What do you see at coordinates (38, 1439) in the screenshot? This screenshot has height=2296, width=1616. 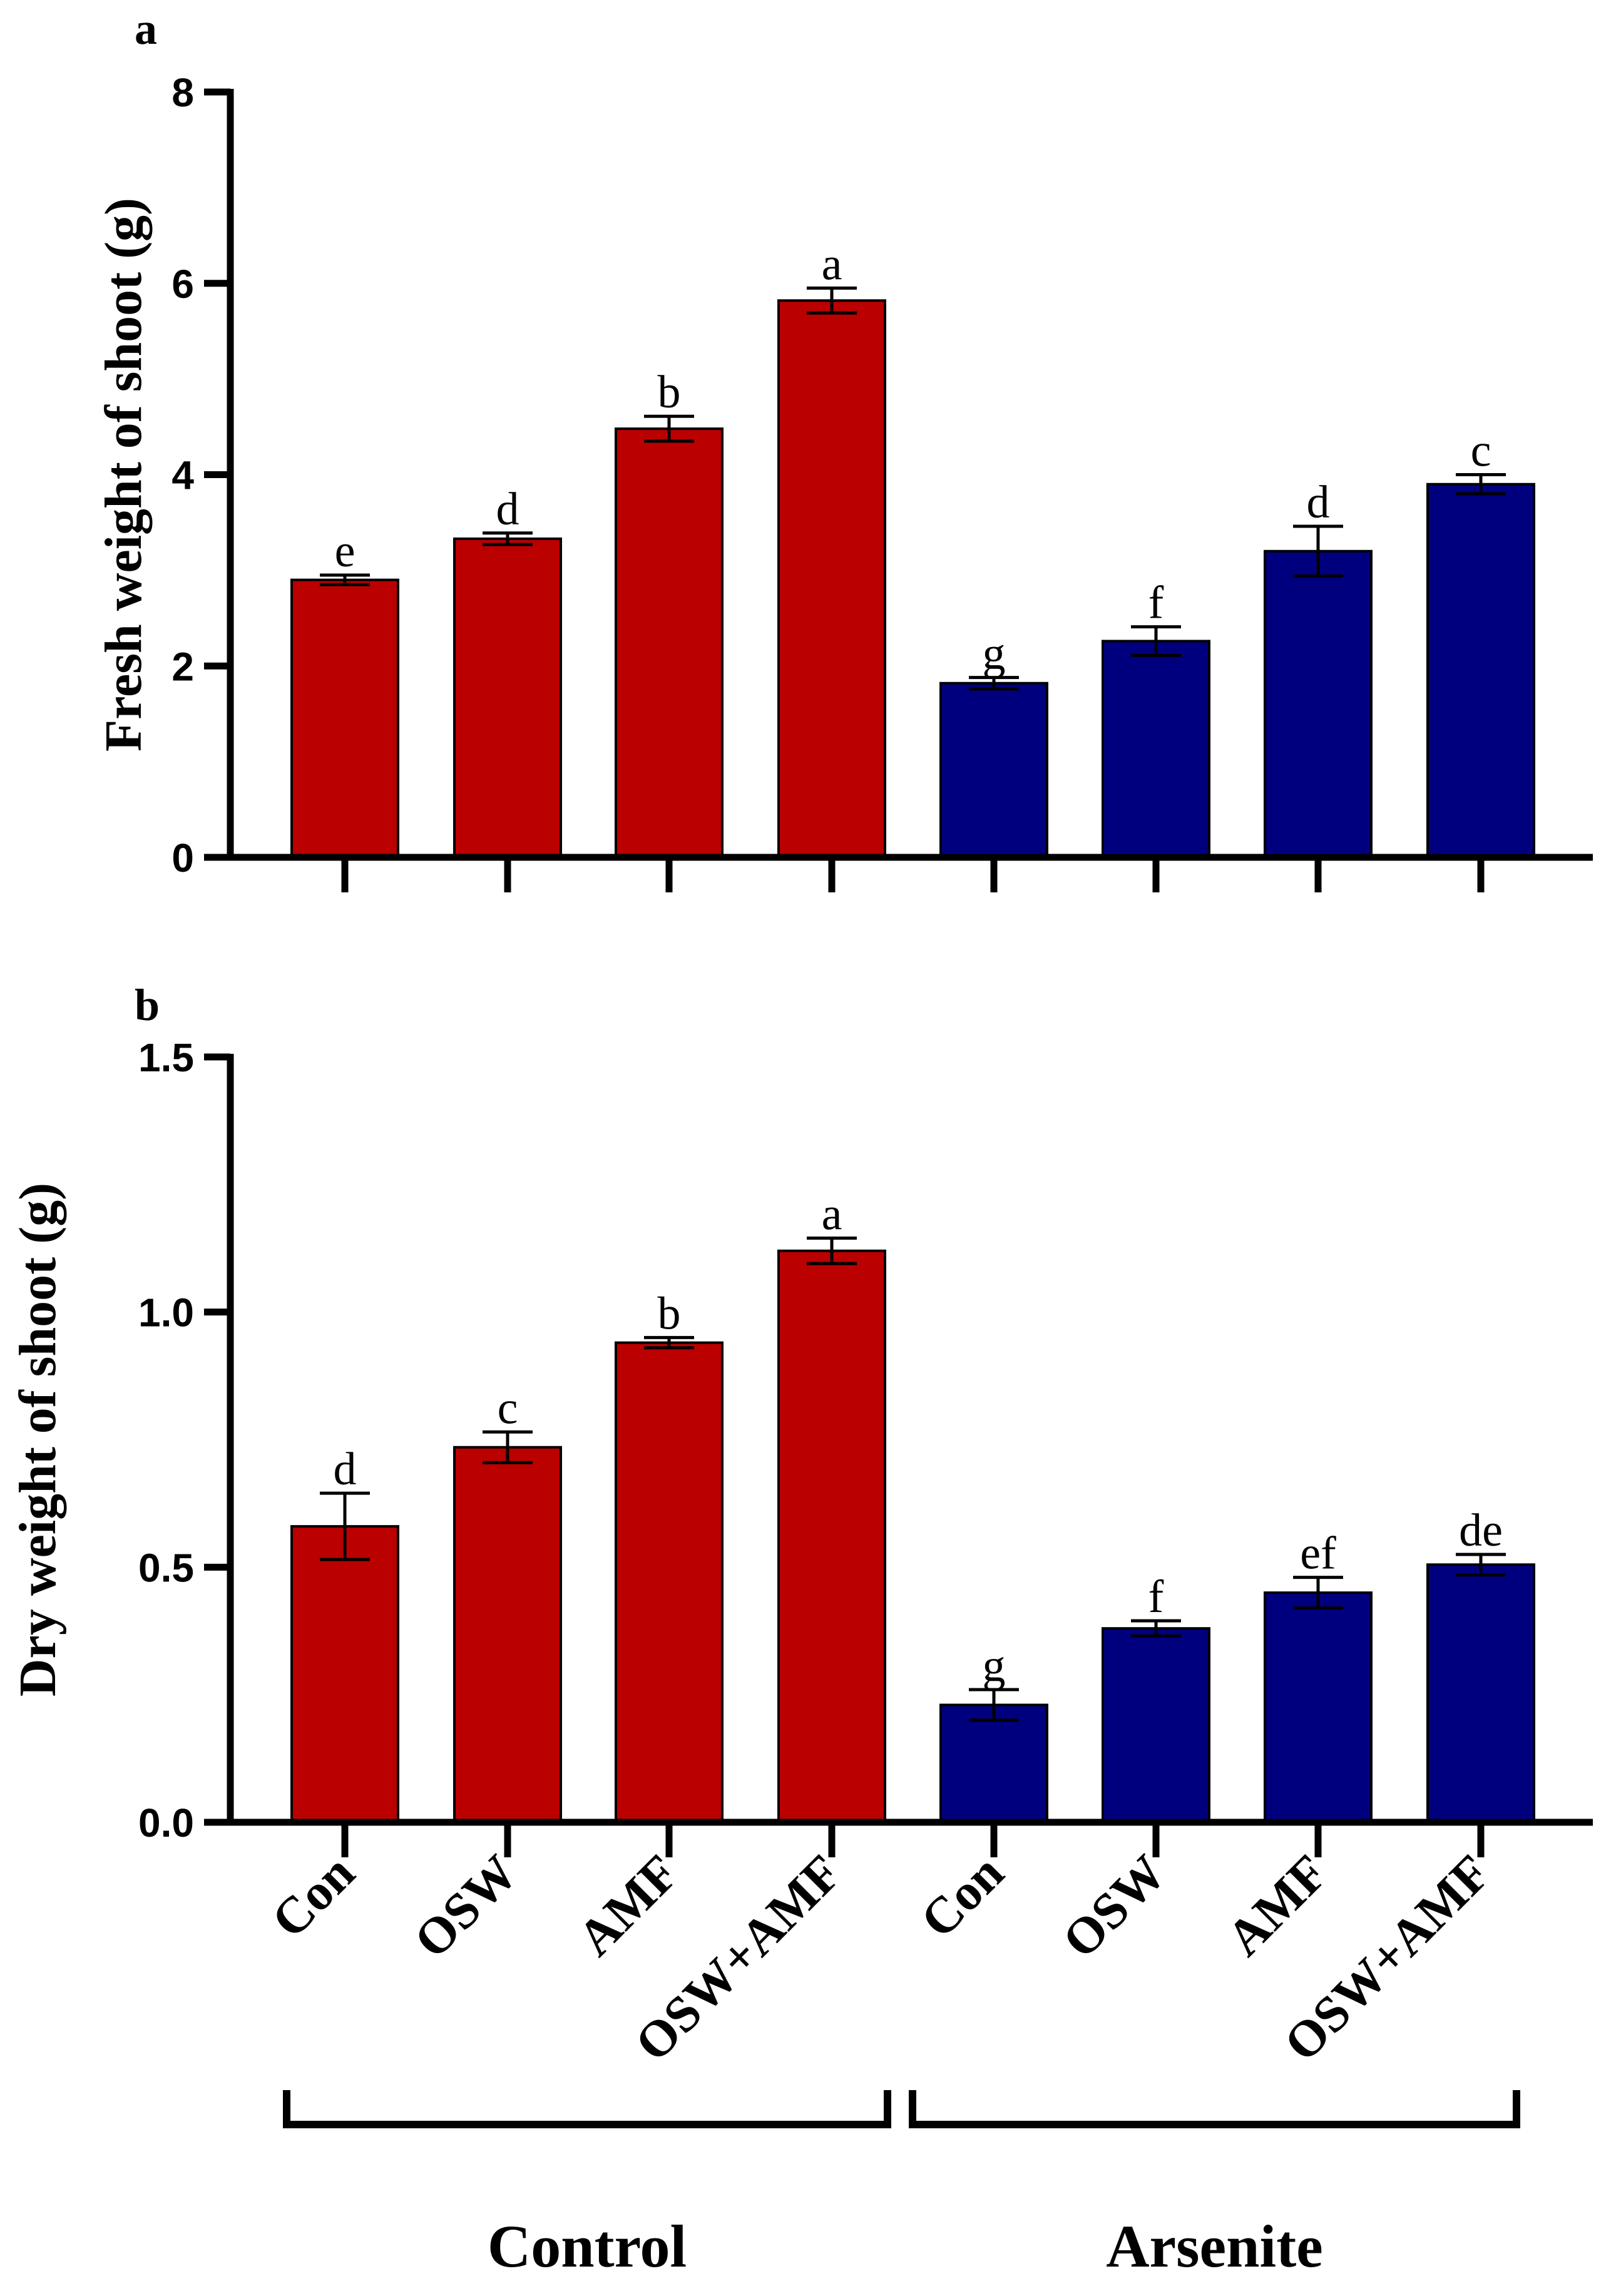 I see `y-axis-label: Dry weight of shoot (g)` at bounding box center [38, 1439].